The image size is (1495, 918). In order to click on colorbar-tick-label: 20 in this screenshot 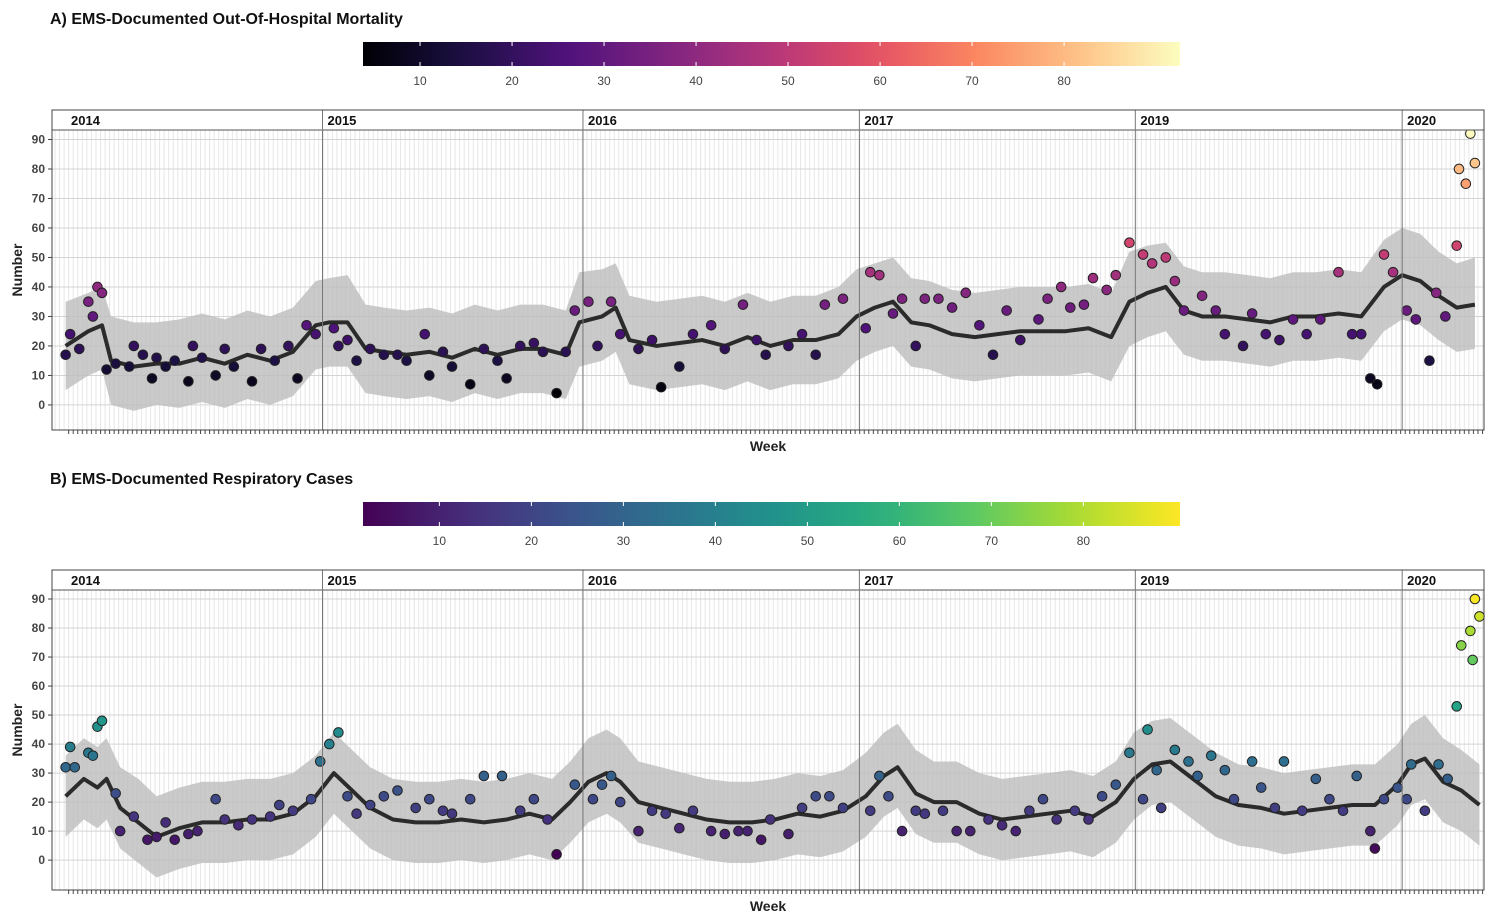, I will do `click(512, 81)`.